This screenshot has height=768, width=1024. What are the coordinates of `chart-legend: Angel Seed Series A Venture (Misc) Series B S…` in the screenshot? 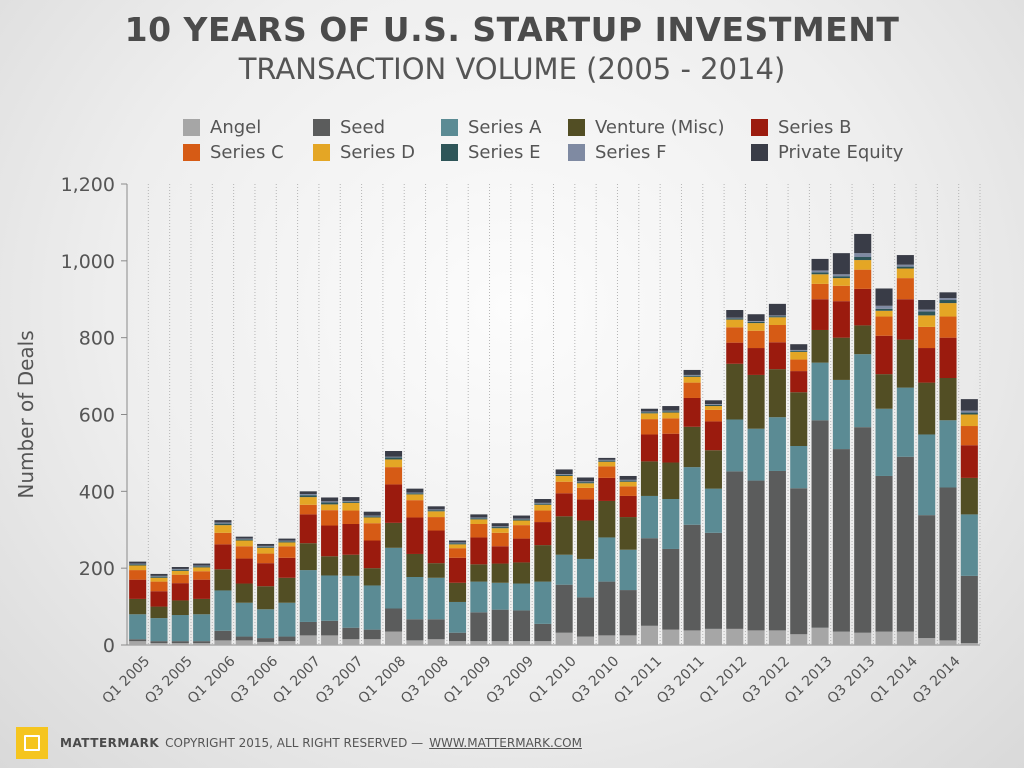 It's located at (563, 141).